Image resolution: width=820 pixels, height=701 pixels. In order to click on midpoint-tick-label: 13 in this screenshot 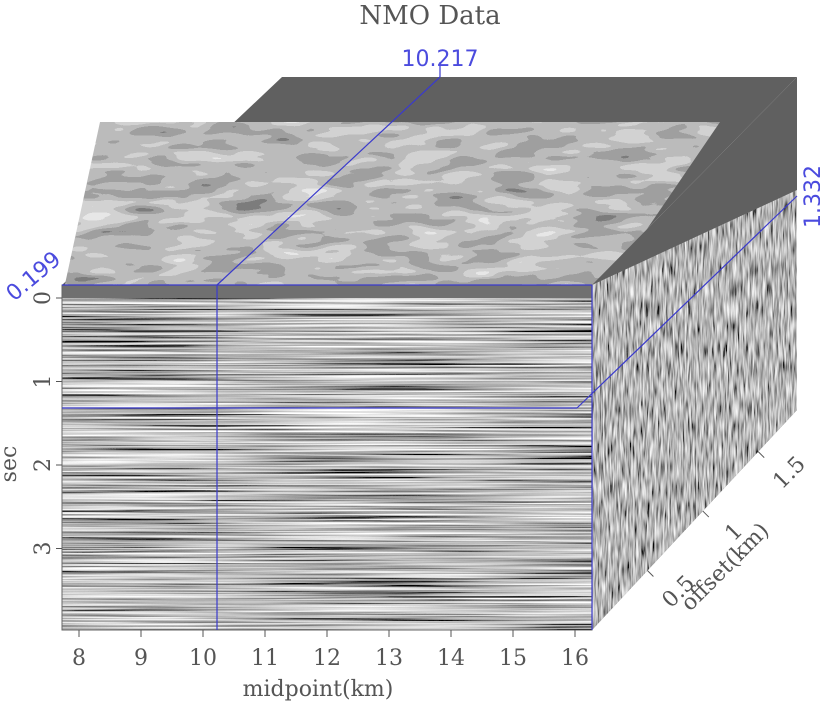, I will do `click(389, 658)`.